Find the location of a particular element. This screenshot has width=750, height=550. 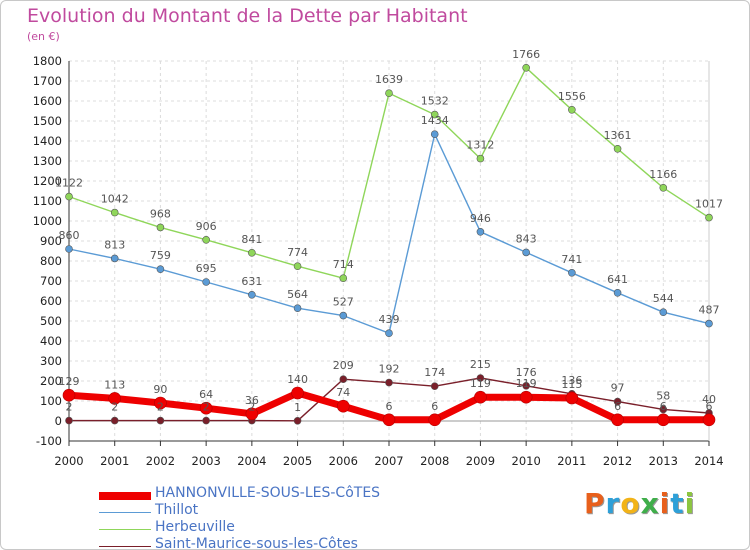

proxiti-logo: Proxiti is located at coordinates (639, 503).